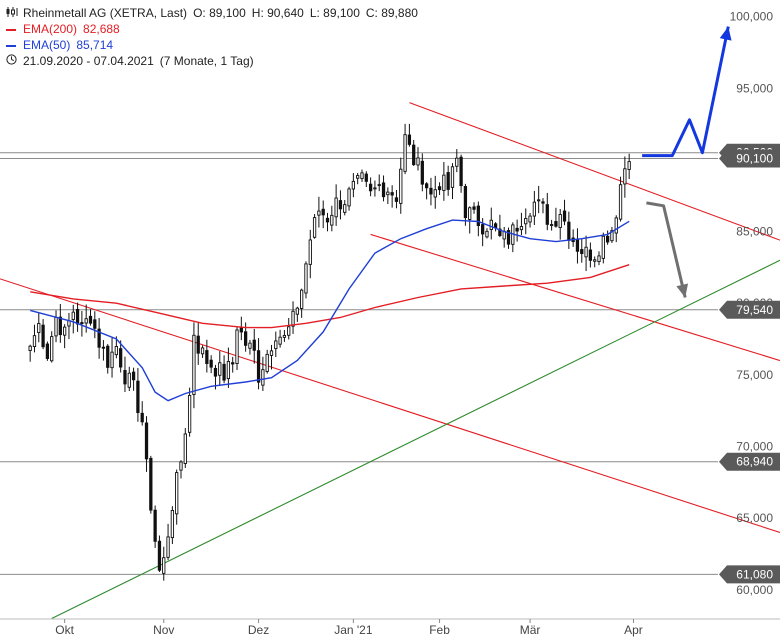  What do you see at coordinates (12, 13) in the screenshot?
I see `candlestick-icon` at bounding box center [12, 13].